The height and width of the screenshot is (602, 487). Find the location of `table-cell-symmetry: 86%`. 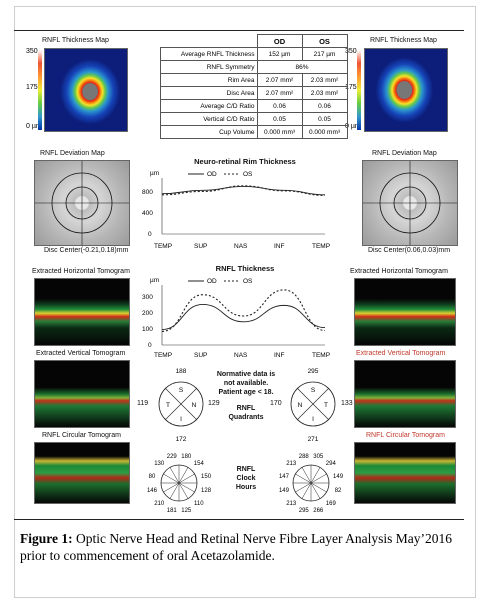

table-cell-symmetry: 86% is located at coordinates (302, 67).